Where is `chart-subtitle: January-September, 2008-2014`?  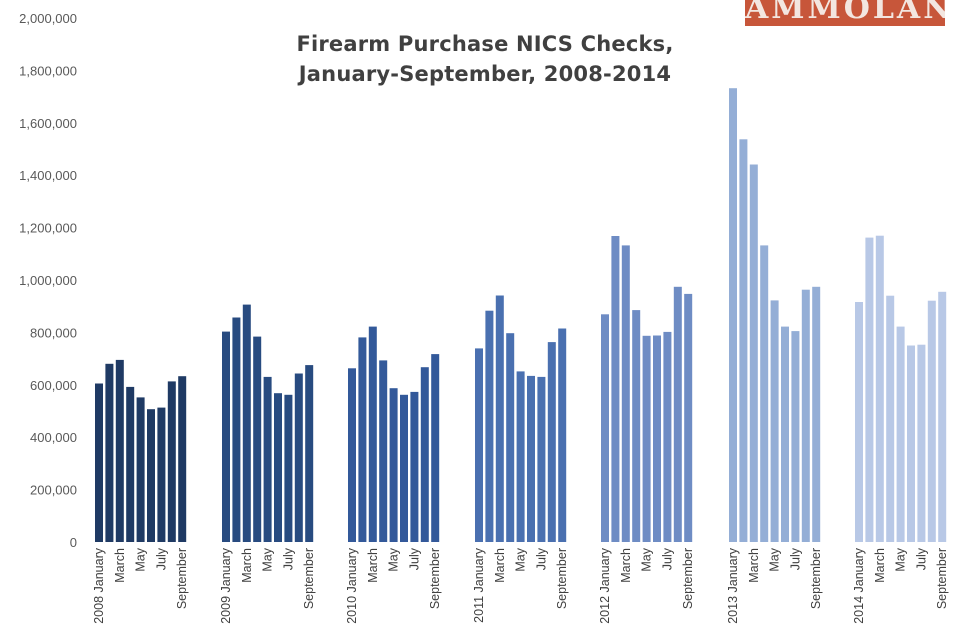
chart-subtitle: January-September, 2008-2014 is located at coordinates (485, 74).